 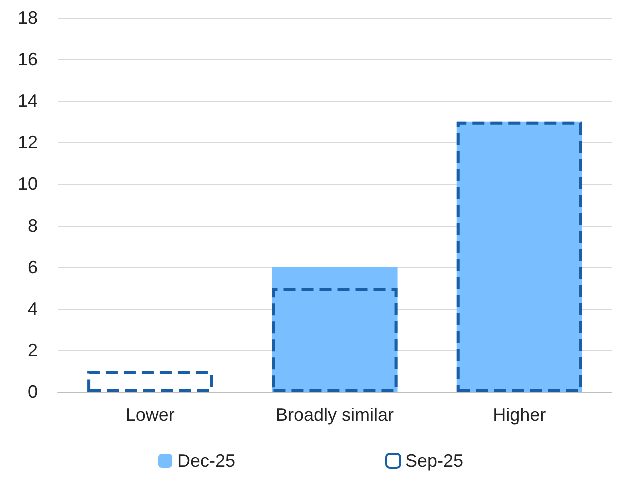 What do you see at coordinates (28, 142) in the screenshot?
I see `y-tick-label: 12` at bounding box center [28, 142].